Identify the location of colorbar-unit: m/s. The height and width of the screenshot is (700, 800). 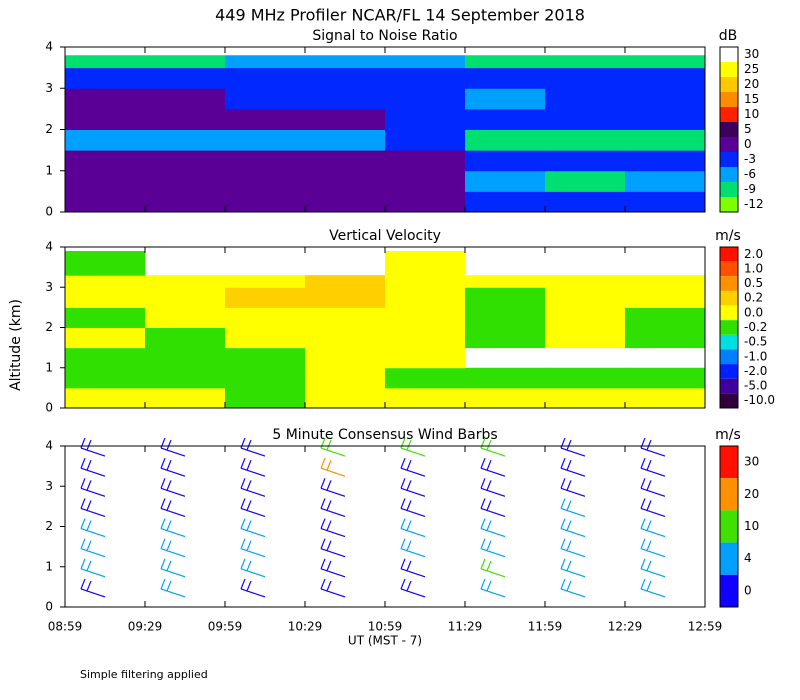
(728, 236).